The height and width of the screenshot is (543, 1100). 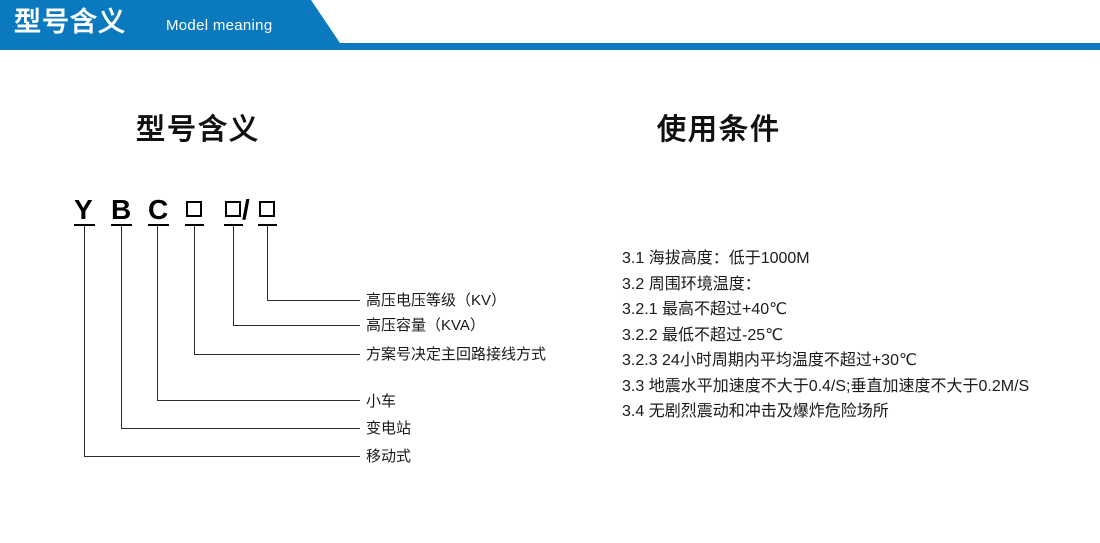 What do you see at coordinates (381, 401) in the screenshot?
I see `leader-label-trolley: 小车` at bounding box center [381, 401].